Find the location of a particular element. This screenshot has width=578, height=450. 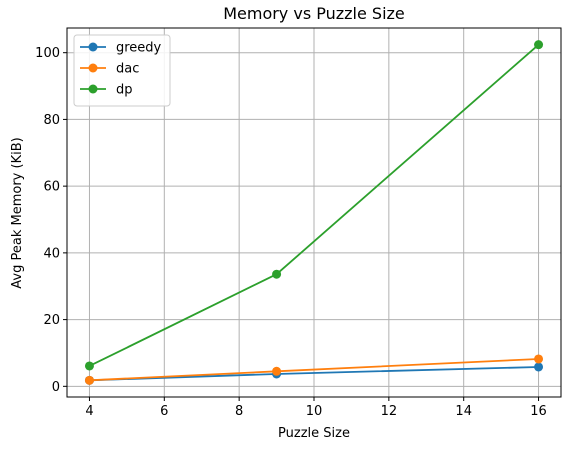

legend-item-dp: dp is located at coordinates (106, 90).